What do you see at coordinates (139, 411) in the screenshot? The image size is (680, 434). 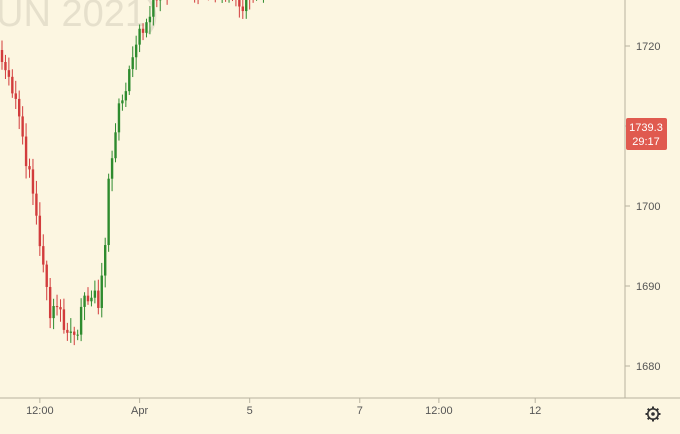 I see `time-tick-label: Apr` at bounding box center [139, 411].